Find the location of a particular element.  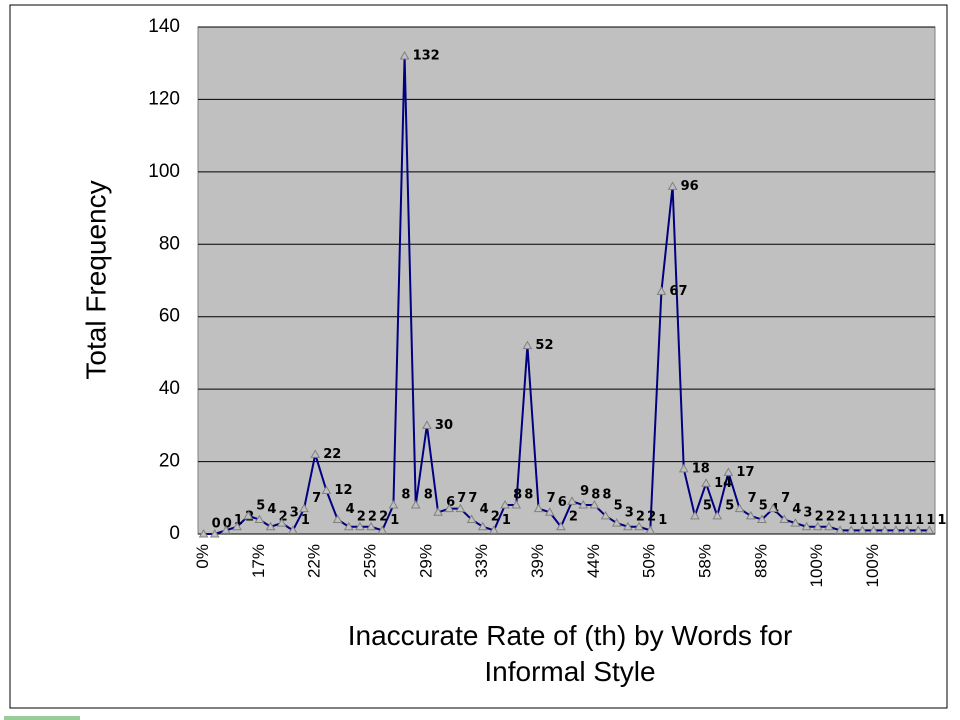

x-tick-label: 39% is located at coordinates (537, 561).